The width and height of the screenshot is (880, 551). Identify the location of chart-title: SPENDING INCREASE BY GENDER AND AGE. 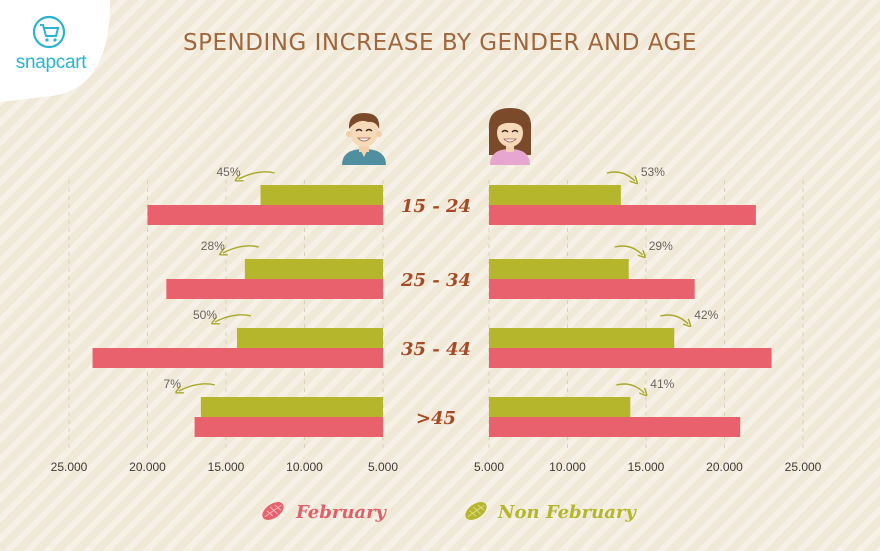
(440, 43).